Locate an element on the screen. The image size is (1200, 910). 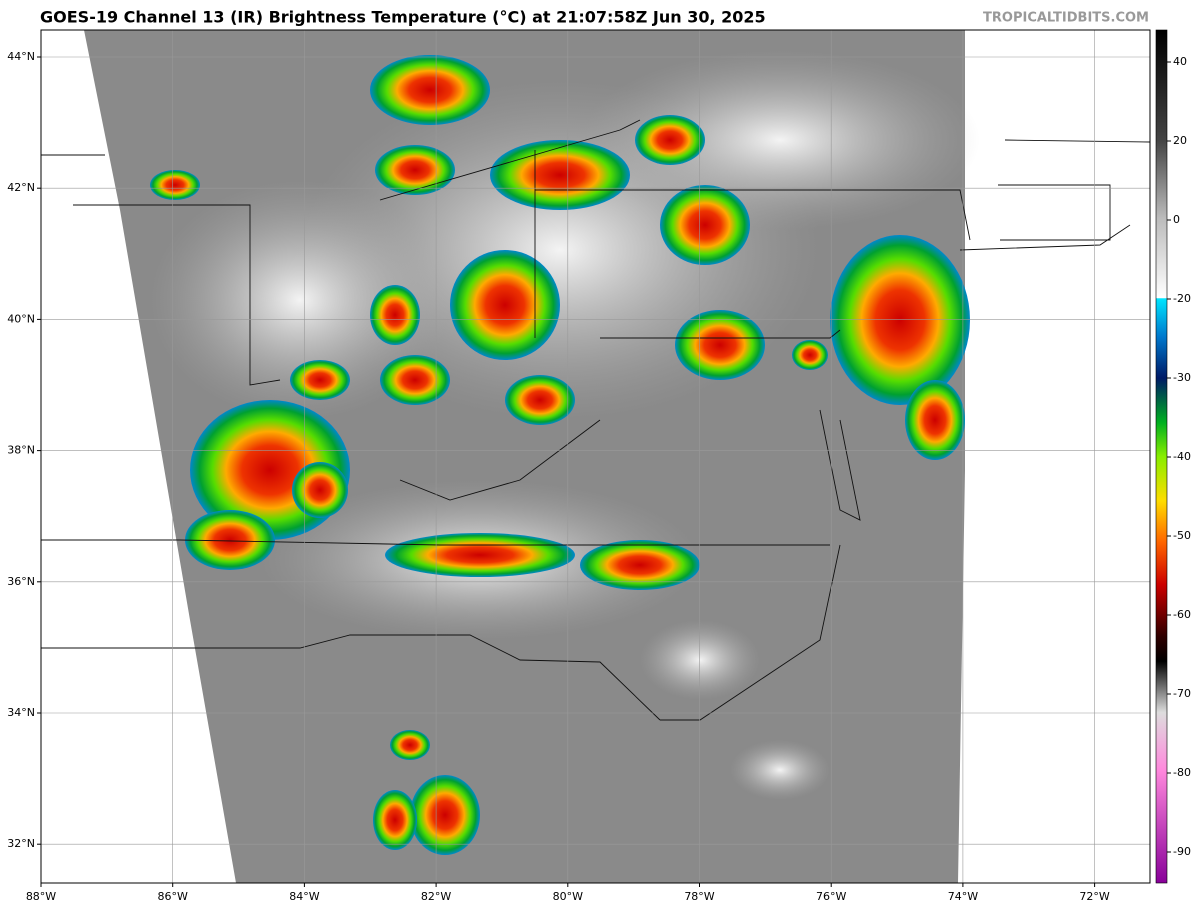
y-tick-label: 38°N is located at coordinates (21, 450).